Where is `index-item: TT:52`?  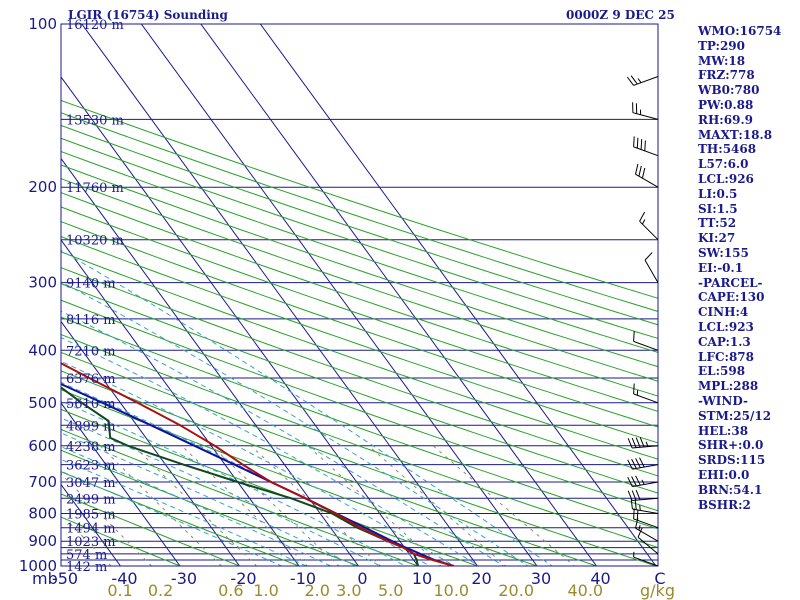 index-item: TT:52 is located at coordinates (717, 223).